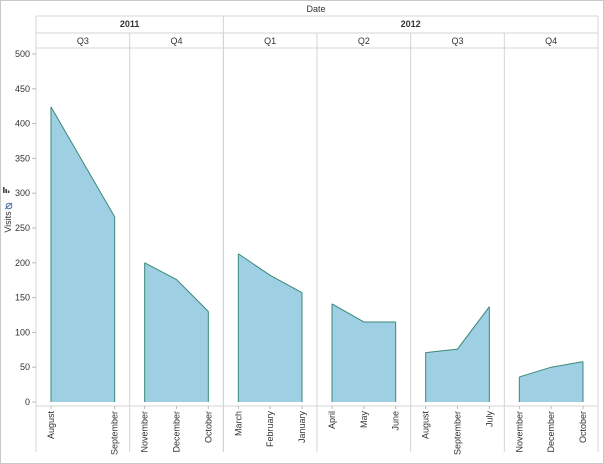 The height and width of the screenshot is (464, 604). What do you see at coordinates (22, 193) in the screenshot?
I see `y-tick-label-300: 300` at bounding box center [22, 193].